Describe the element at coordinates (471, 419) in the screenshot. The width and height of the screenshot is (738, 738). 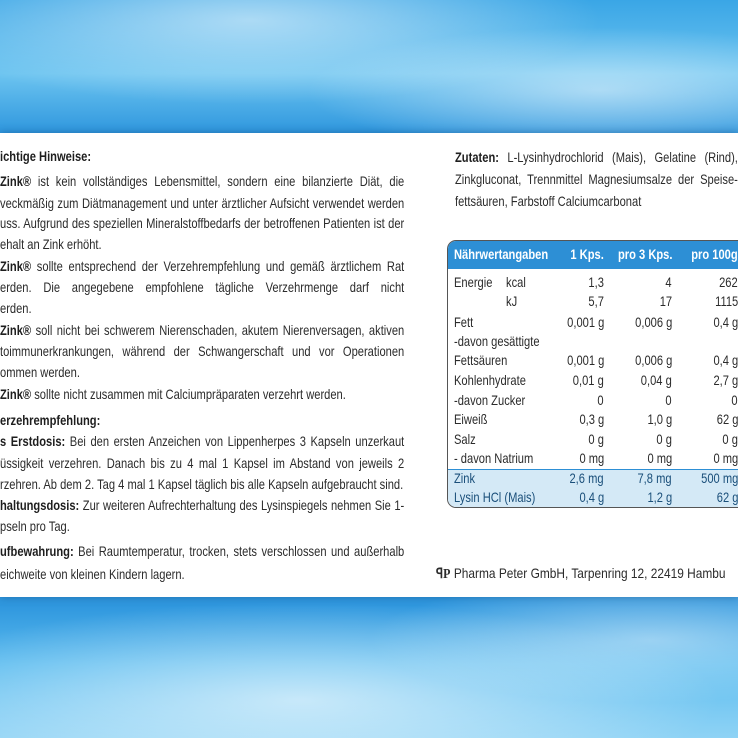
I see `nutrition-row-label: Eiweiß` at that location.